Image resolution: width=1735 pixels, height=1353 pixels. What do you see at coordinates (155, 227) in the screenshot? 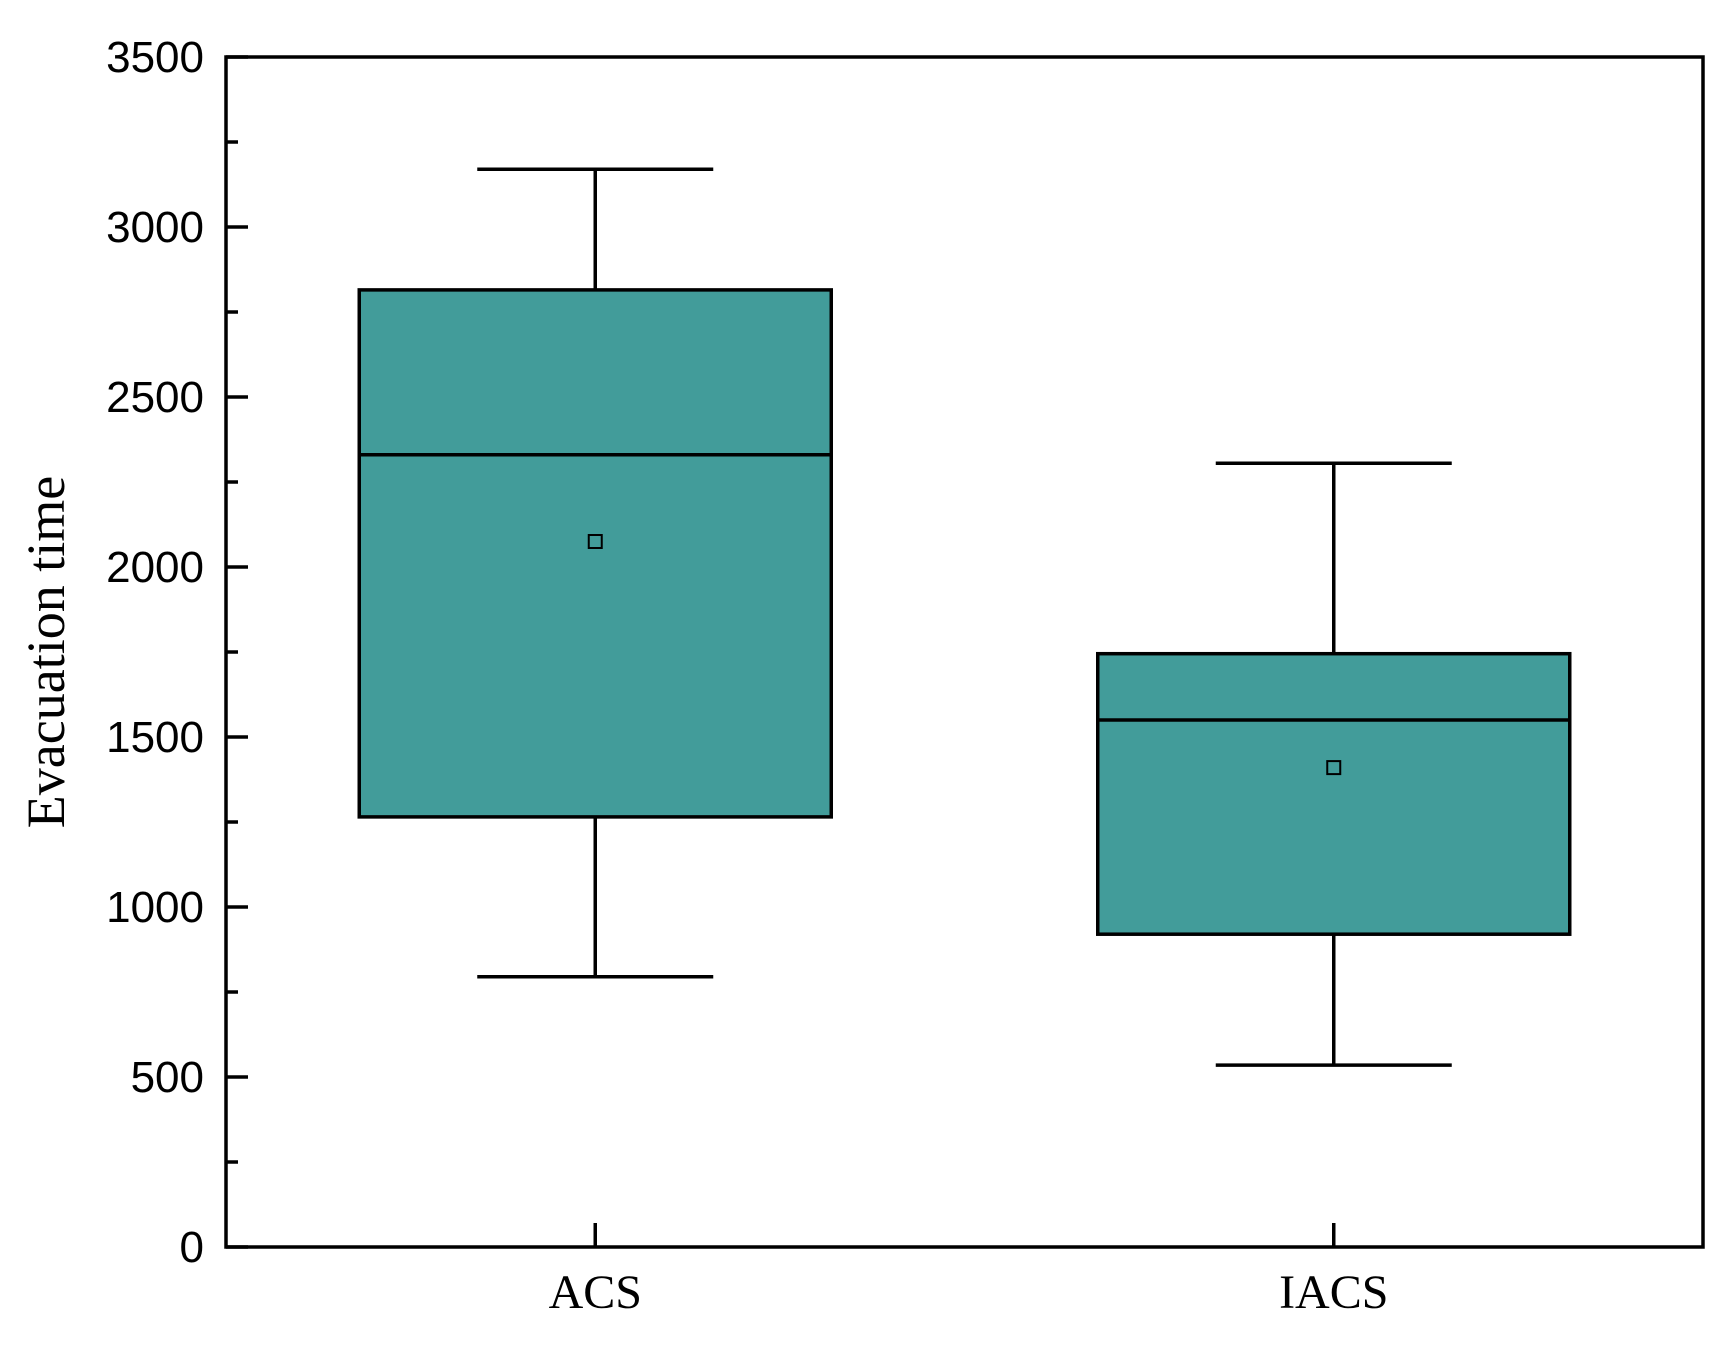
I see `y-tick-label: 3000` at bounding box center [155, 227].